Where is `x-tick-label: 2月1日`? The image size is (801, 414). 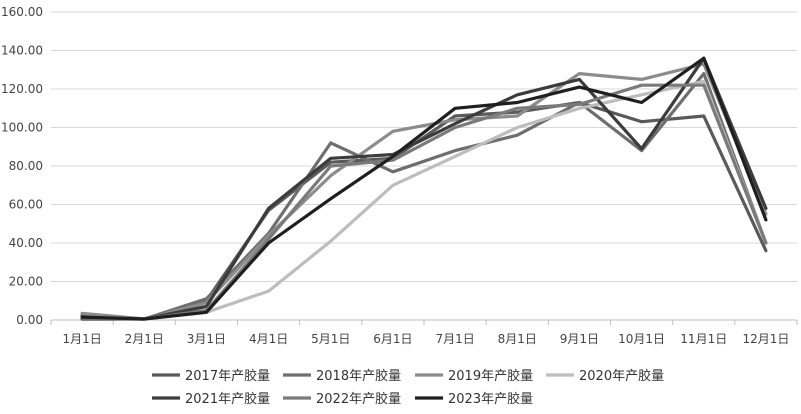 x-tick-label: 2月1日 is located at coordinates (144, 339).